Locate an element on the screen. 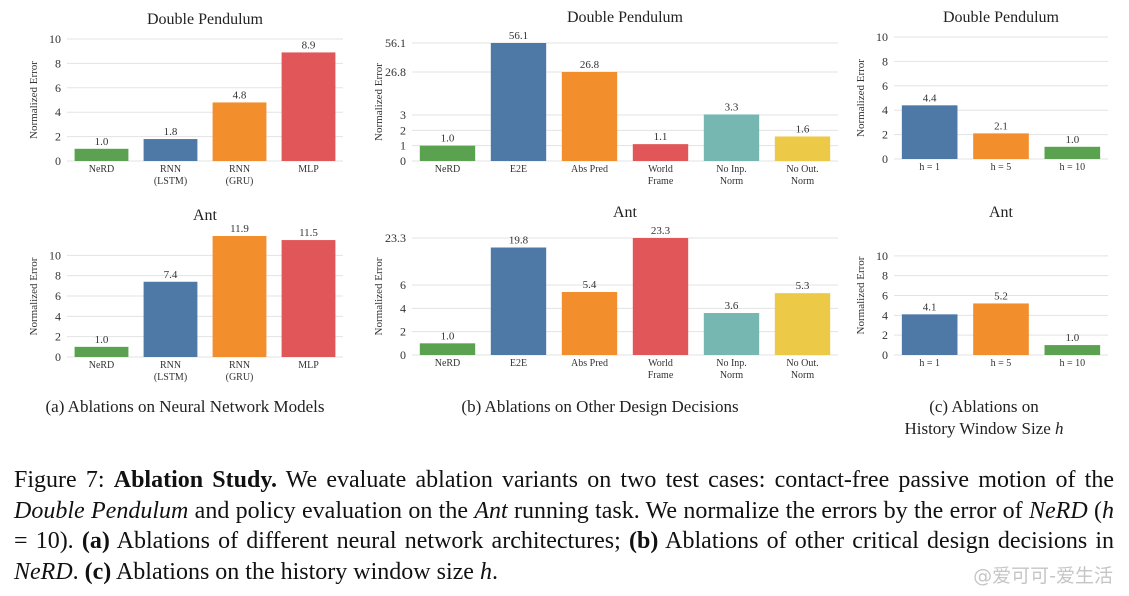 This screenshot has width=1129, height=596. x-tick-label: Abs Pred is located at coordinates (589, 169).